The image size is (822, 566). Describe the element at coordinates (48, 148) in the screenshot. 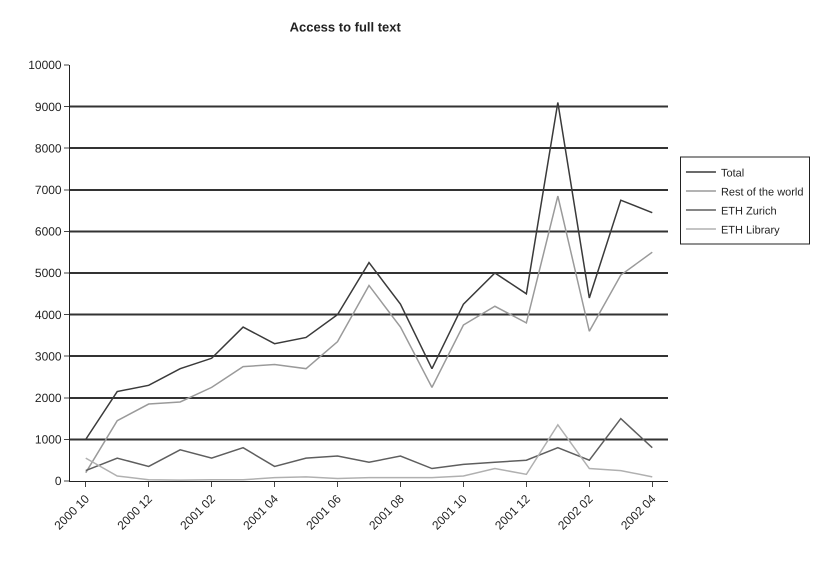

I see `y-tick-label: 8000` at that location.